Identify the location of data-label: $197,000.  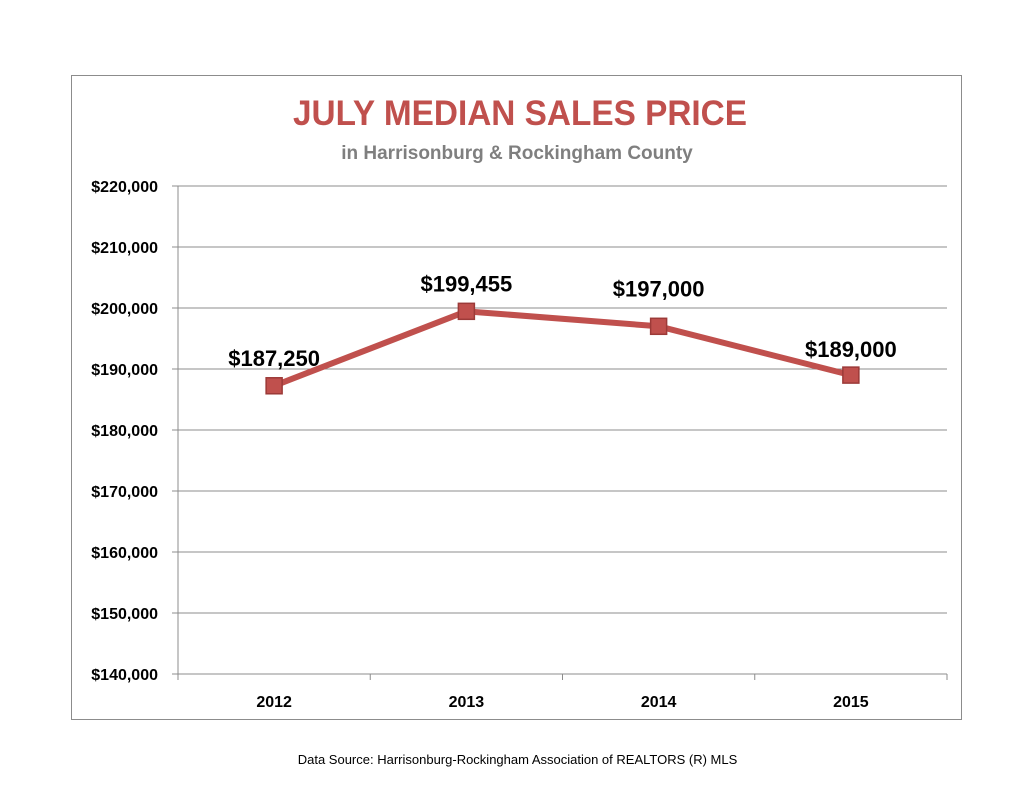
(659, 288).